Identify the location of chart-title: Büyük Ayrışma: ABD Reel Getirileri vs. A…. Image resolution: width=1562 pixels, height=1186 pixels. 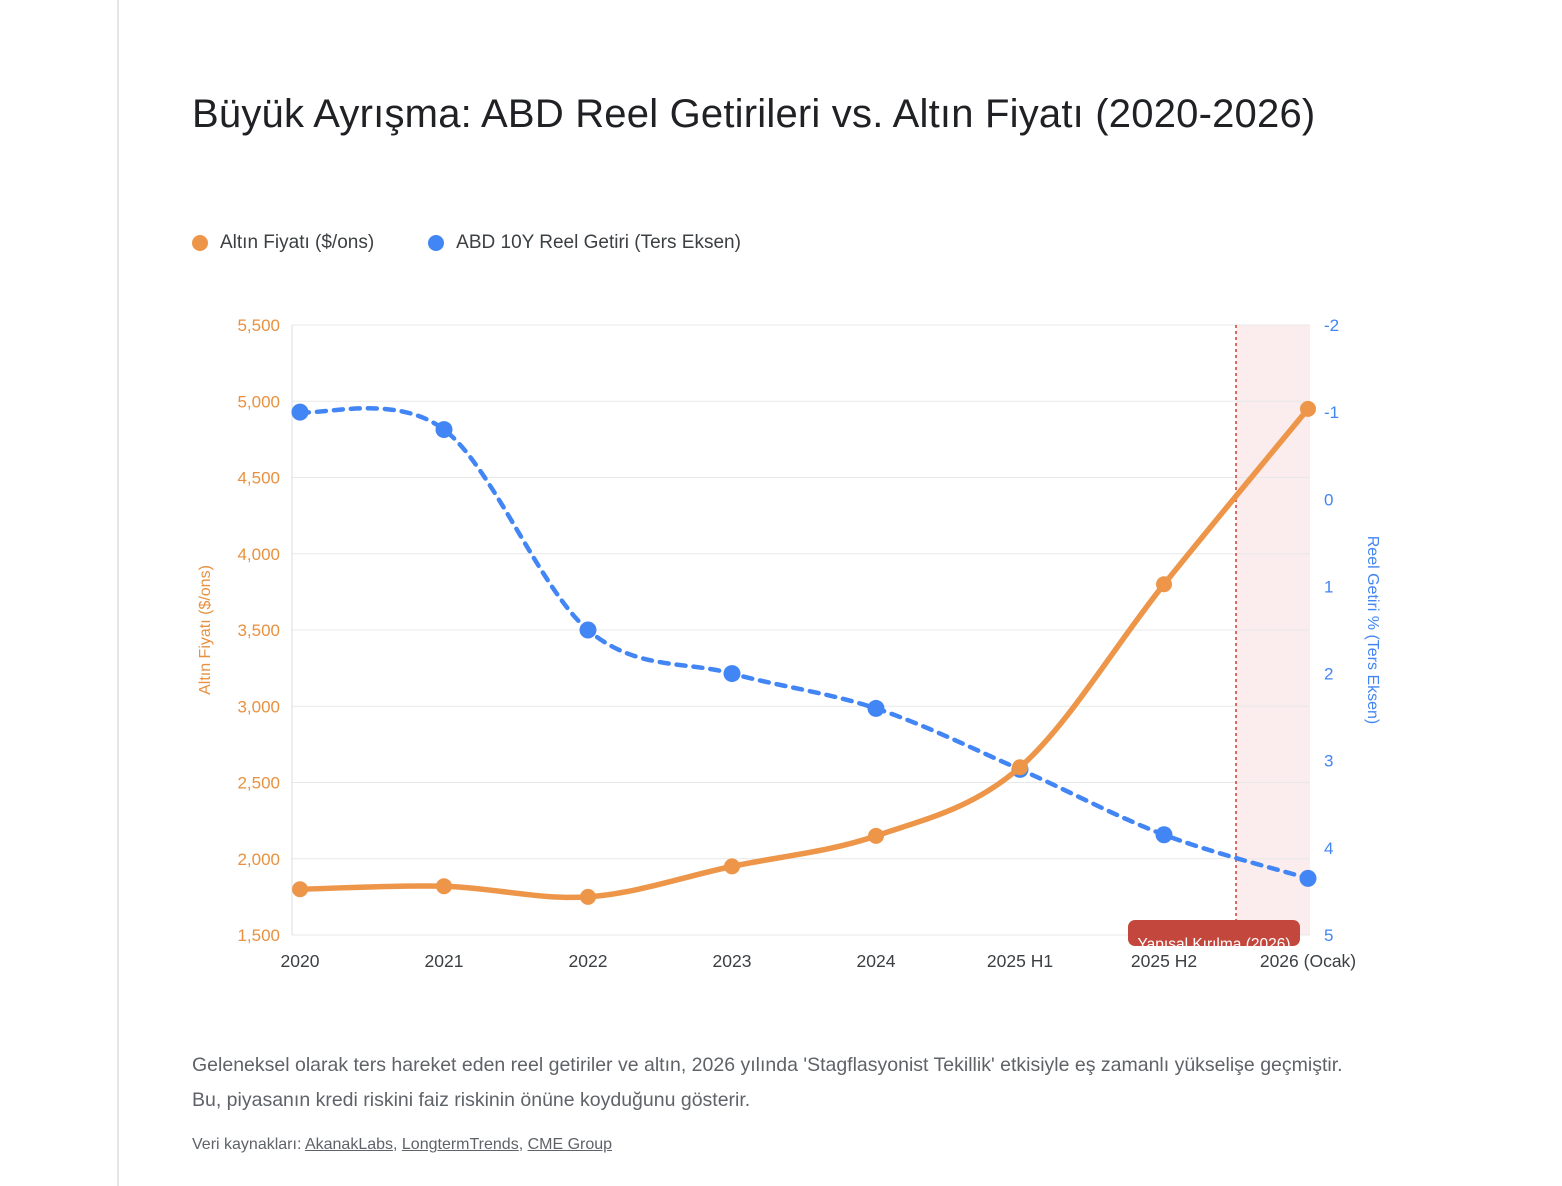
(754, 113).